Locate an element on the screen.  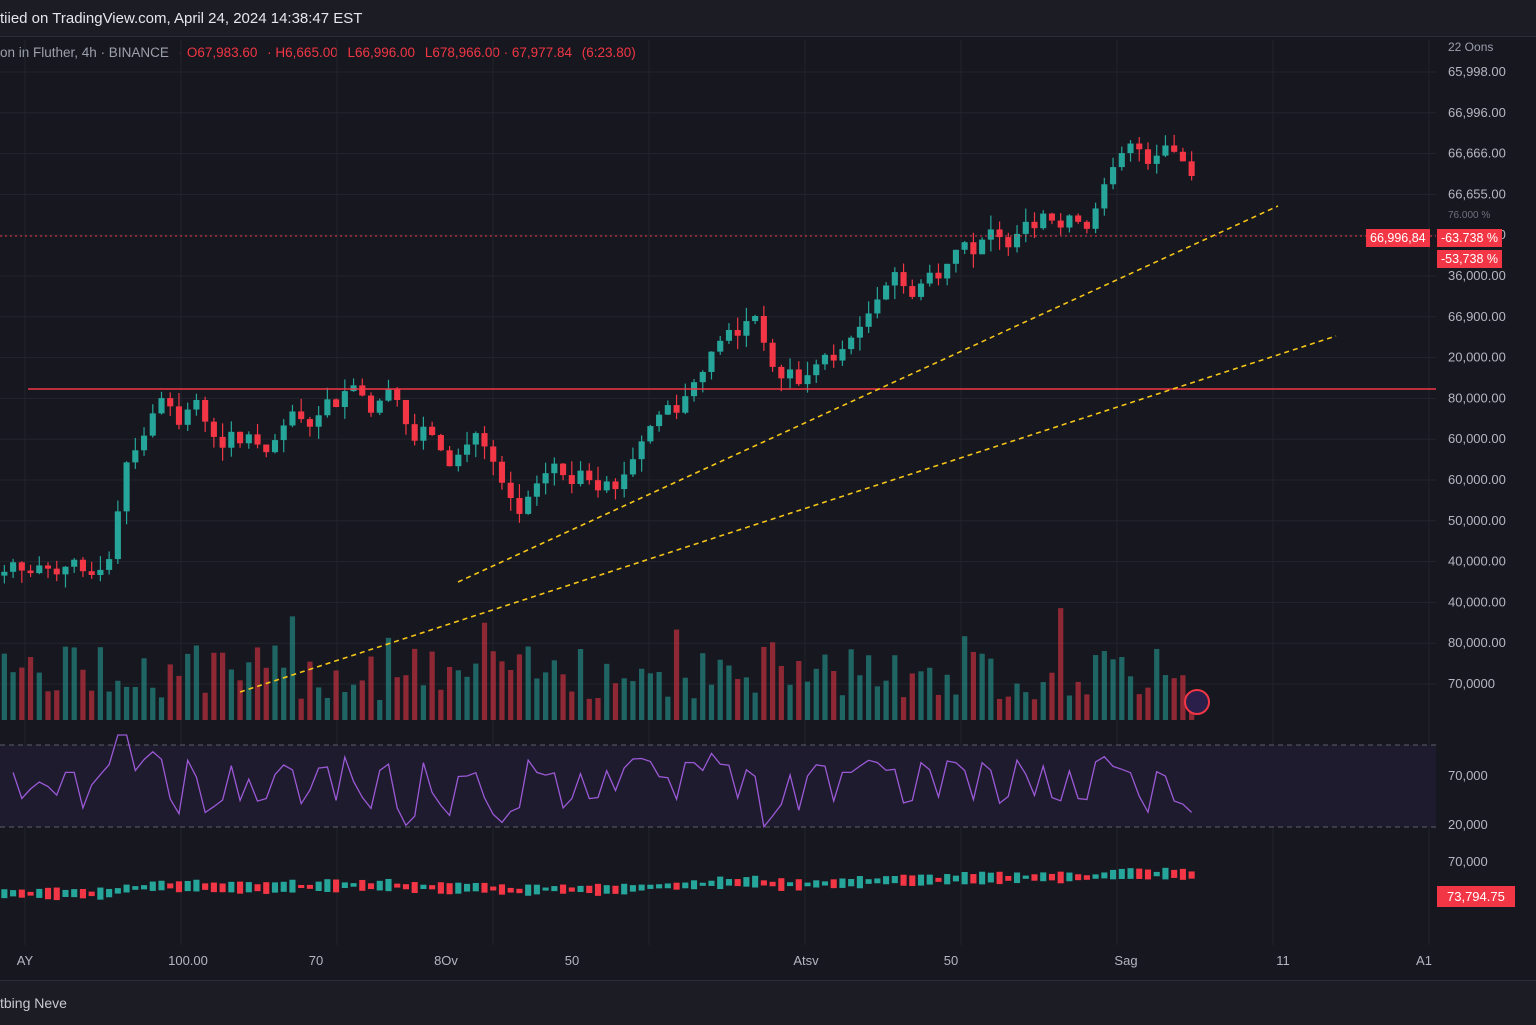
time-axis-tick: Atsv is located at coordinates (806, 960).